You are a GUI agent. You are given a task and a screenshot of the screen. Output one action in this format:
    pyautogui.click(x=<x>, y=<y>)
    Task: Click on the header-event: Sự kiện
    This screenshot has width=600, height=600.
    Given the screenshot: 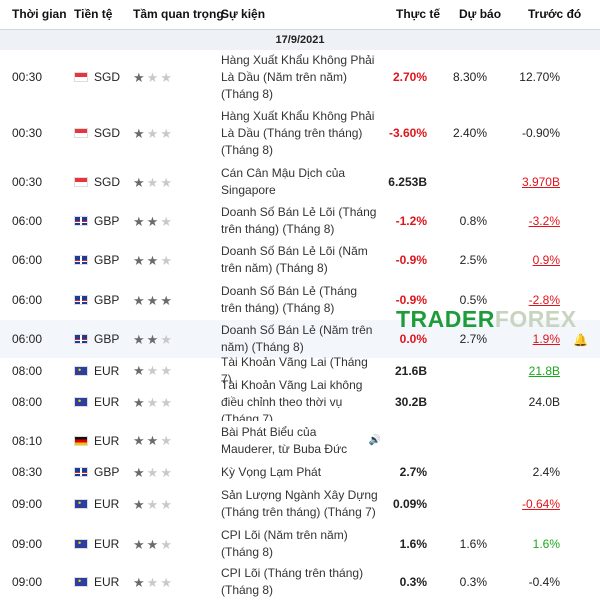 What is the action you would take?
    pyautogui.click(x=243, y=14)
    